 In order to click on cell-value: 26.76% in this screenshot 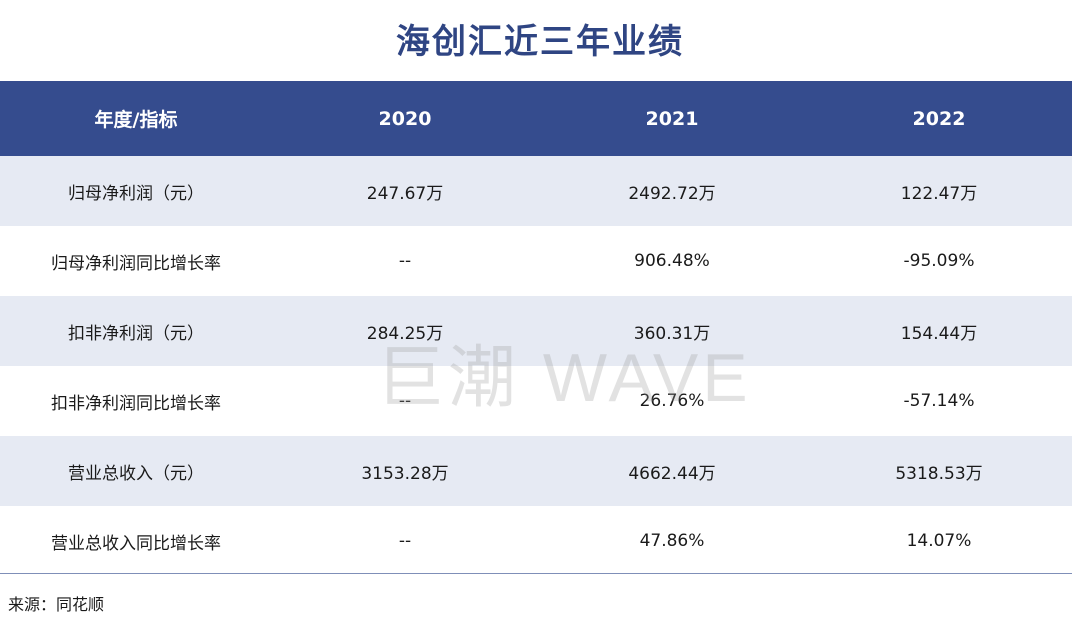, I will do `click(672, 401)`.